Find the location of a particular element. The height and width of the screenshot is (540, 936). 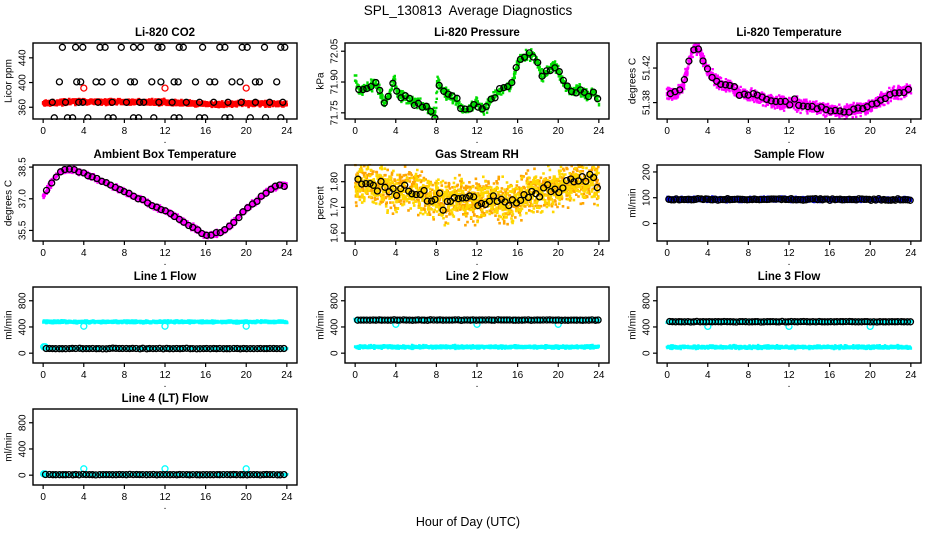

svg-text: 38.5 is located at coordinates (23, 167).